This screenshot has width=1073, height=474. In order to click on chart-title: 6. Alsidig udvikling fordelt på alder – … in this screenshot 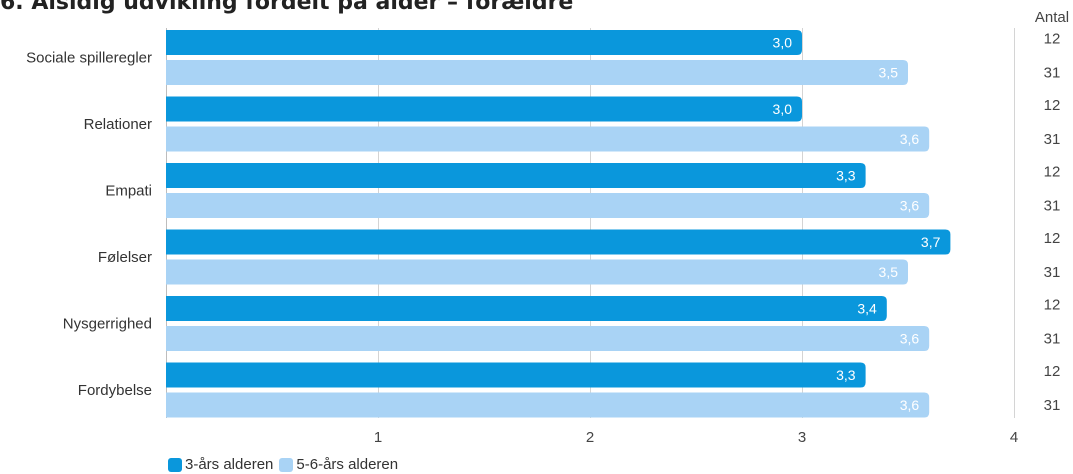, I will do `click(287, 7)`.